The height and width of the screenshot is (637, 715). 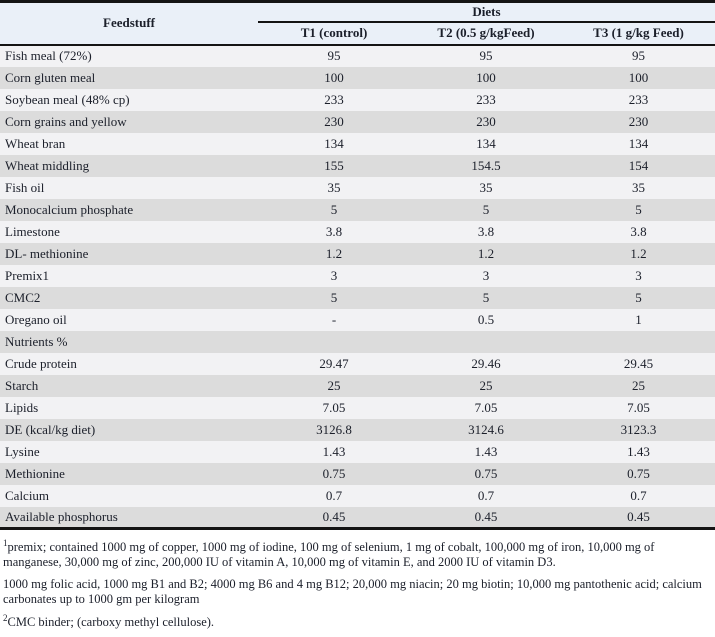 What do you see at coordinates (486, 209) in the screenshot?
I see `t2-value-cell: 5` at bounding box center [486, 209].